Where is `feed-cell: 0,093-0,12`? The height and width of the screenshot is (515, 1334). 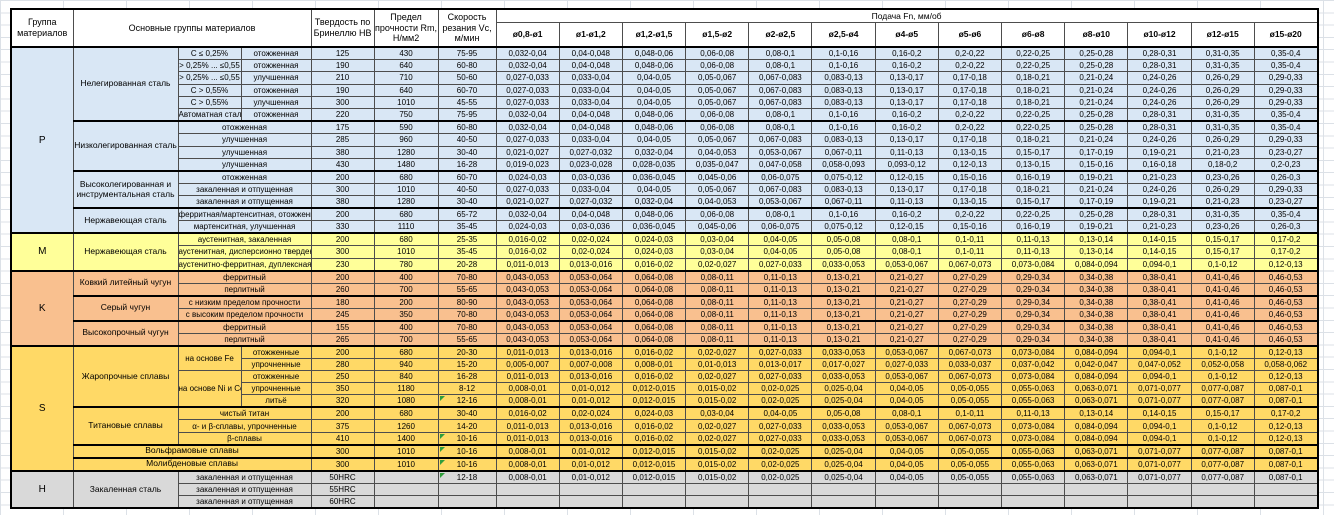
feed-cell: 0,093-0,12 is located at coordinates (906, 164).